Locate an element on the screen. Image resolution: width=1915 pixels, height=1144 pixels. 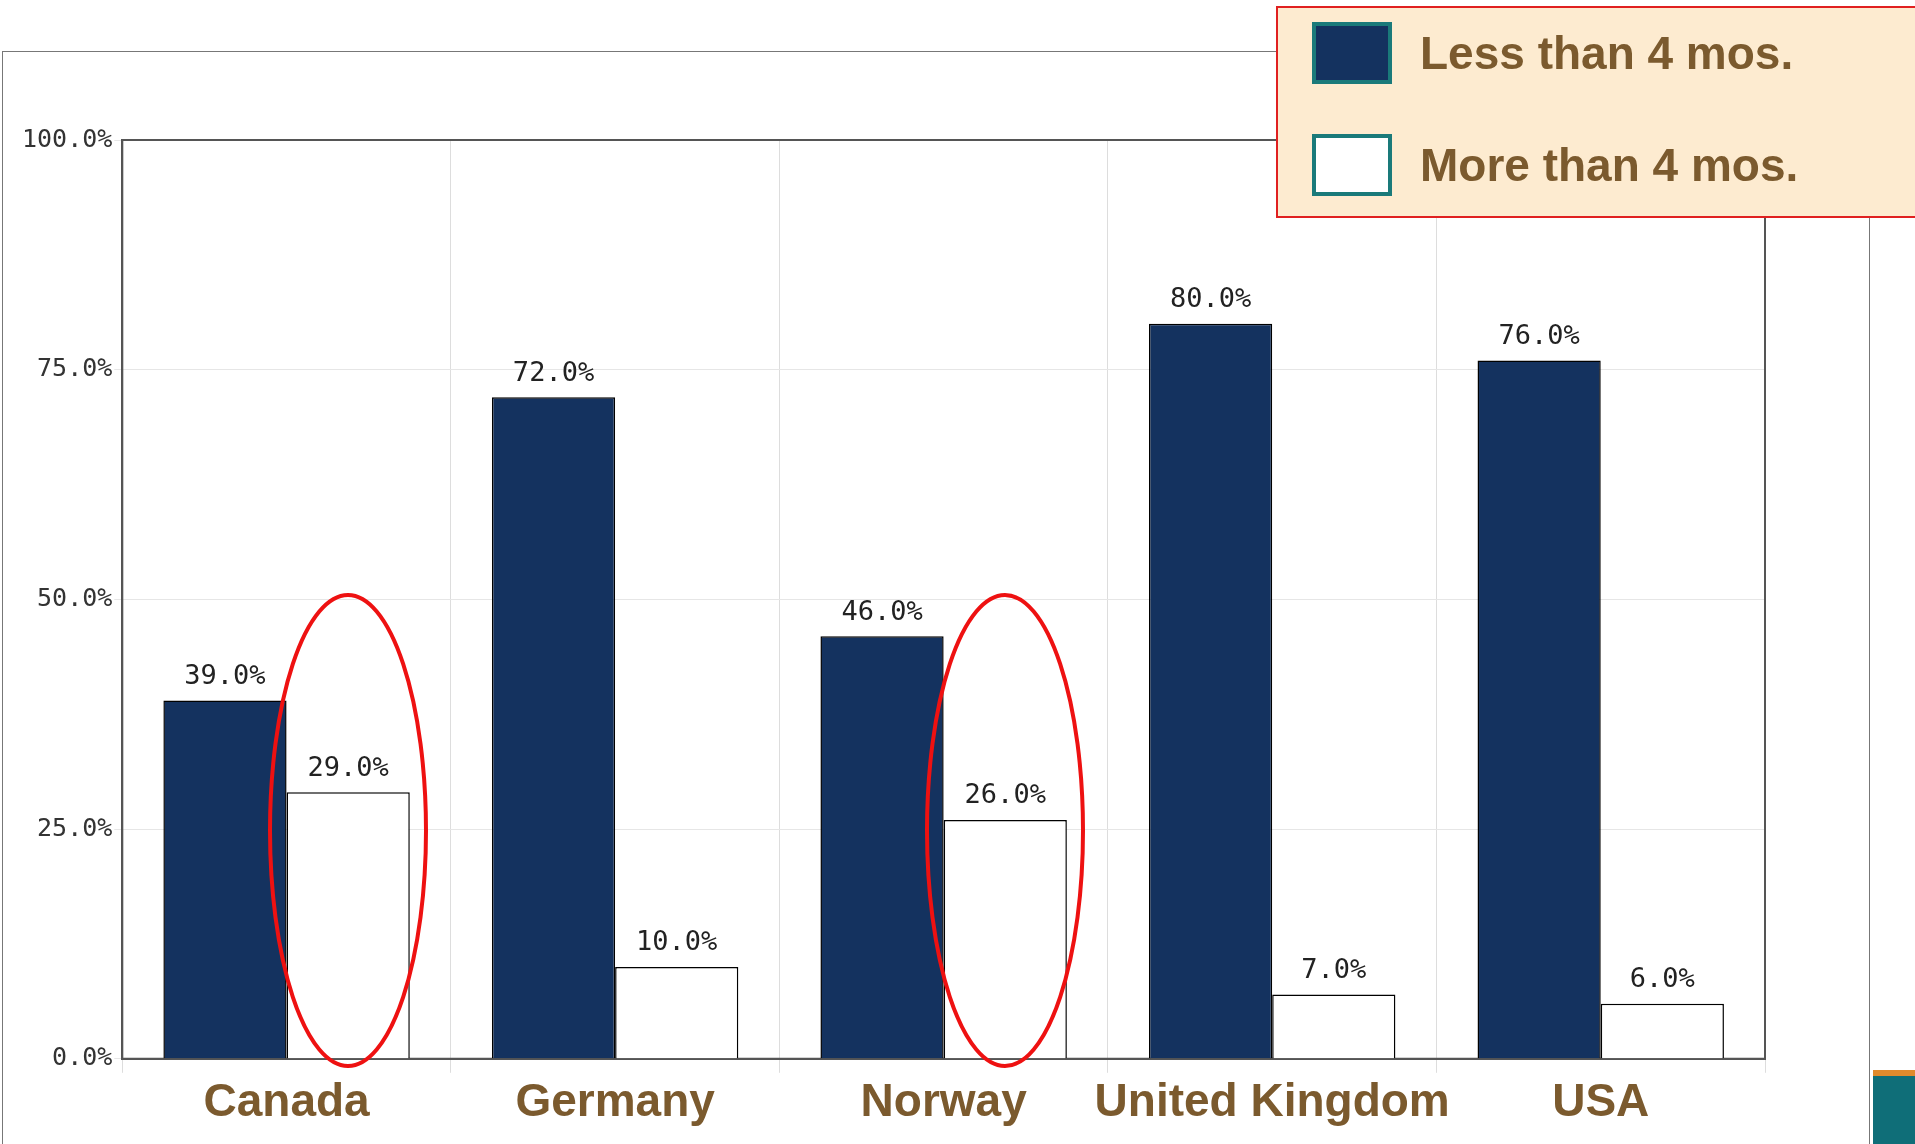
x-tick-label: USA is located at coordinates (1601, 1100).